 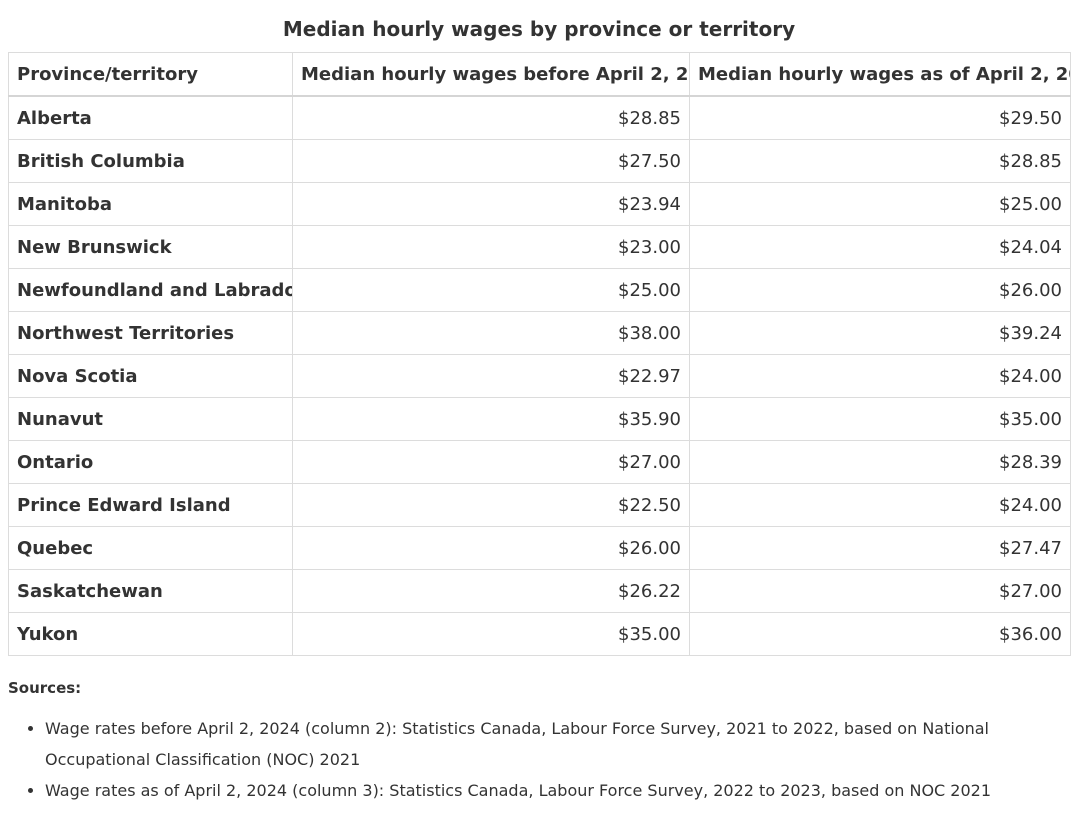 I want to click on wage-as-of-cell: $26.00, so click(x=880, y=290).